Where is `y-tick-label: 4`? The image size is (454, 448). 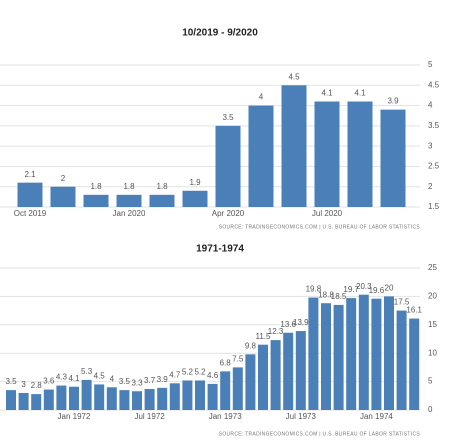
y-tick-label: 4 is located at coordinates (430, 105).